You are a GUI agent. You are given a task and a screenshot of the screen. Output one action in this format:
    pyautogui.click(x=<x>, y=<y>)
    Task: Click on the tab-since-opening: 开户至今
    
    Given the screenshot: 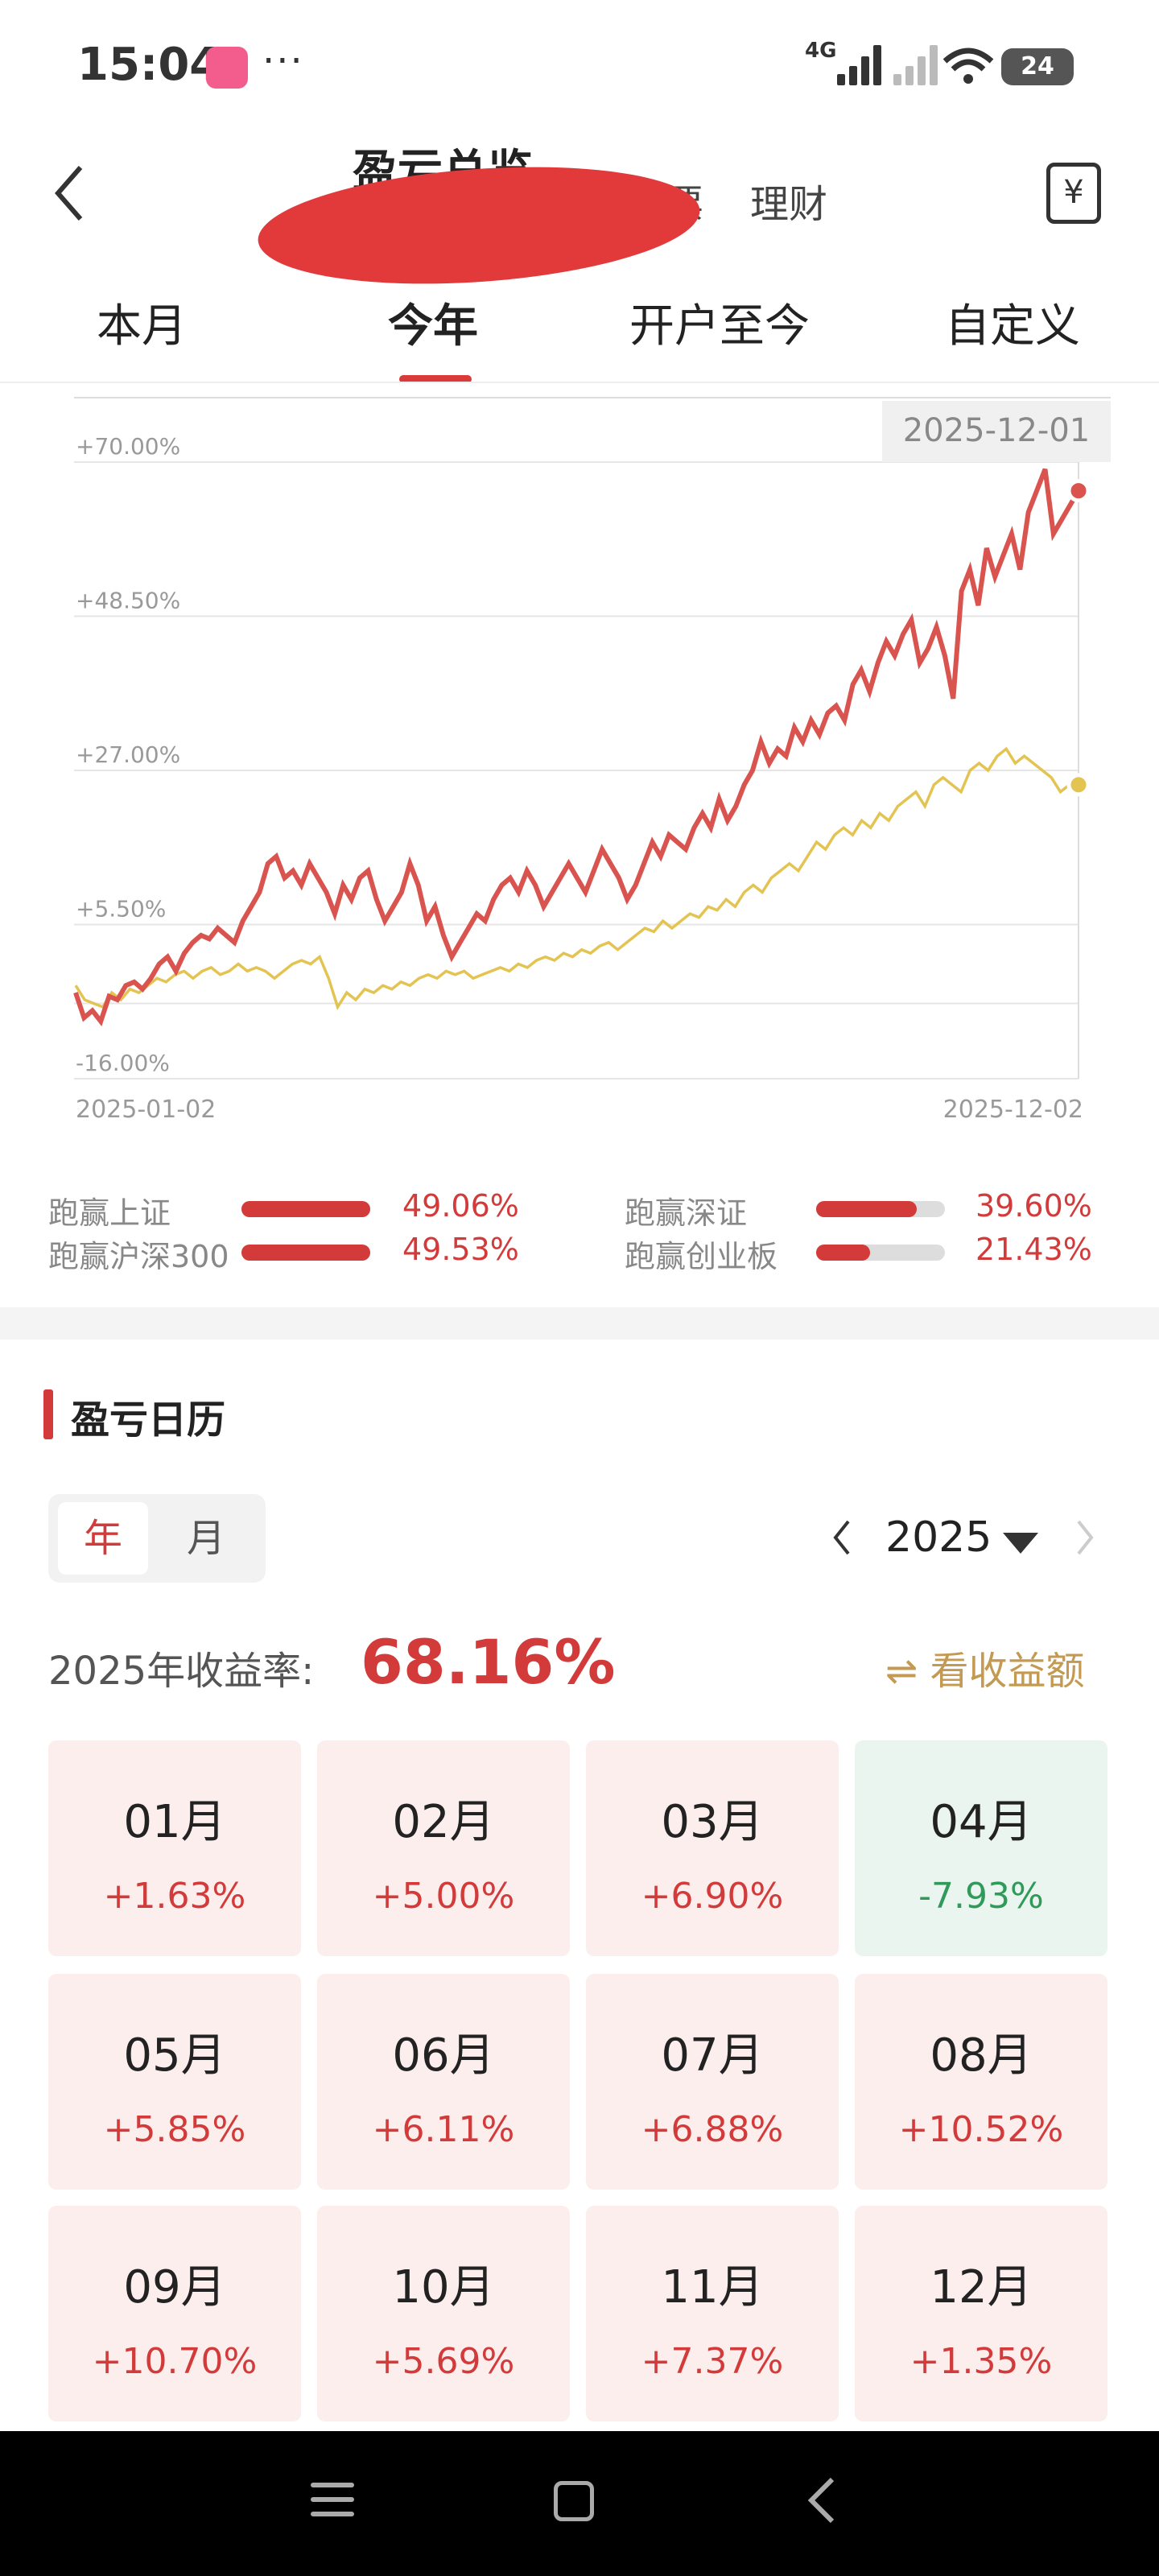 What is the action you would take?
    pyautogui.click(x=719, y=326)
    